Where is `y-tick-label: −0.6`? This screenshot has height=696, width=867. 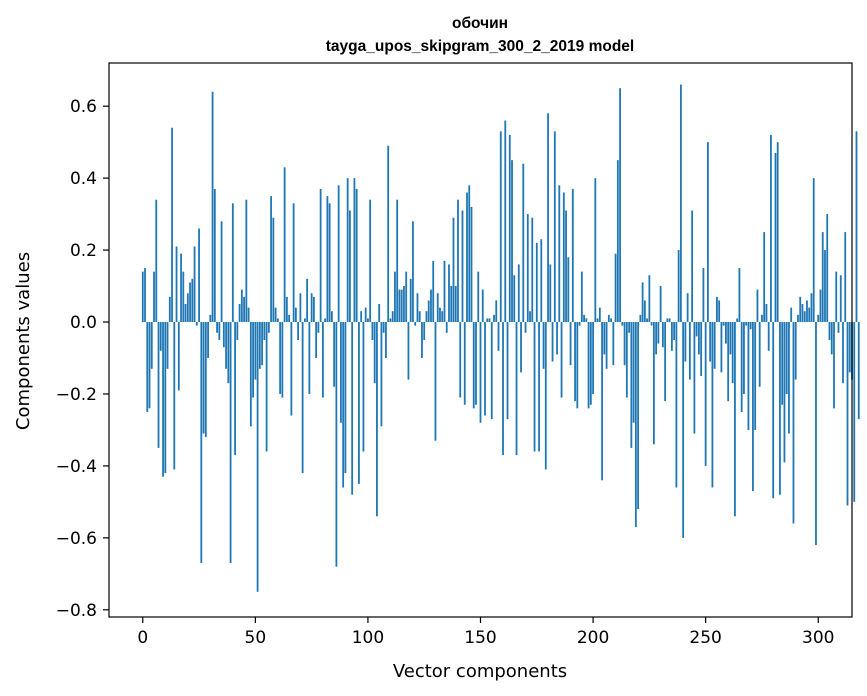
y-tick-label: −0.6 is located at coordinates (76, 539).